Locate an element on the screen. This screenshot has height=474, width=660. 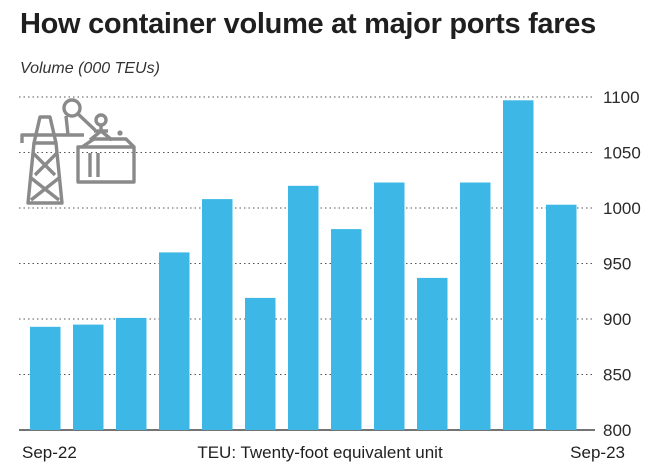
y-axis-ticks: 800 850 900 950 1000 1050 1100 is located at coordinates (622, 264).